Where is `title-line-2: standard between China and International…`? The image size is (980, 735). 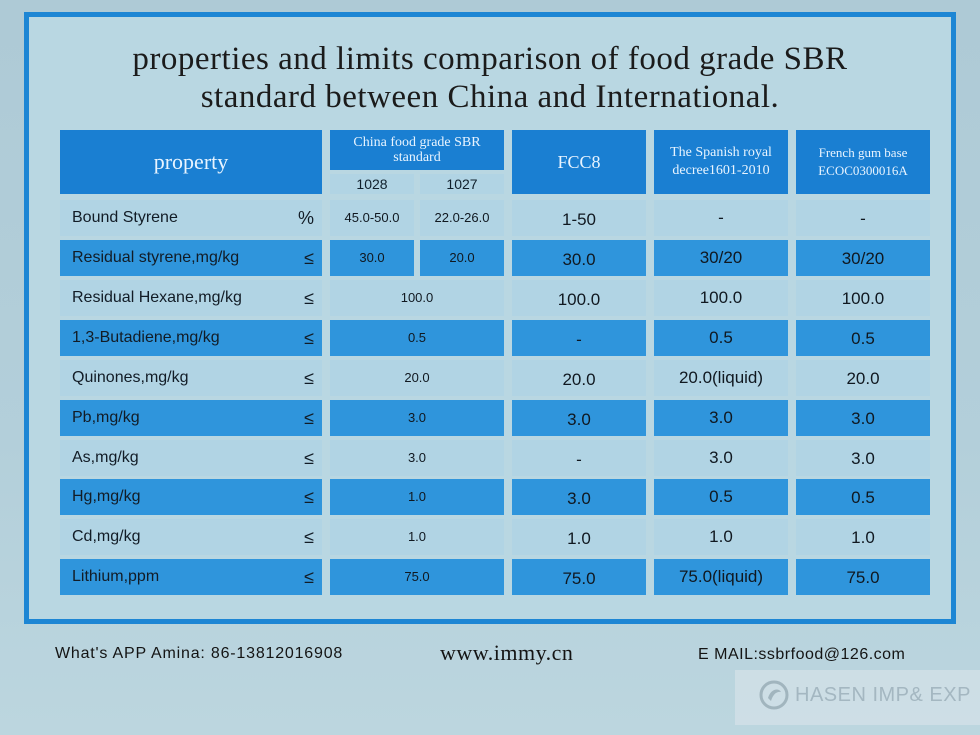
title-line-2: standard between China and International… is located at coordinates (490, 97).